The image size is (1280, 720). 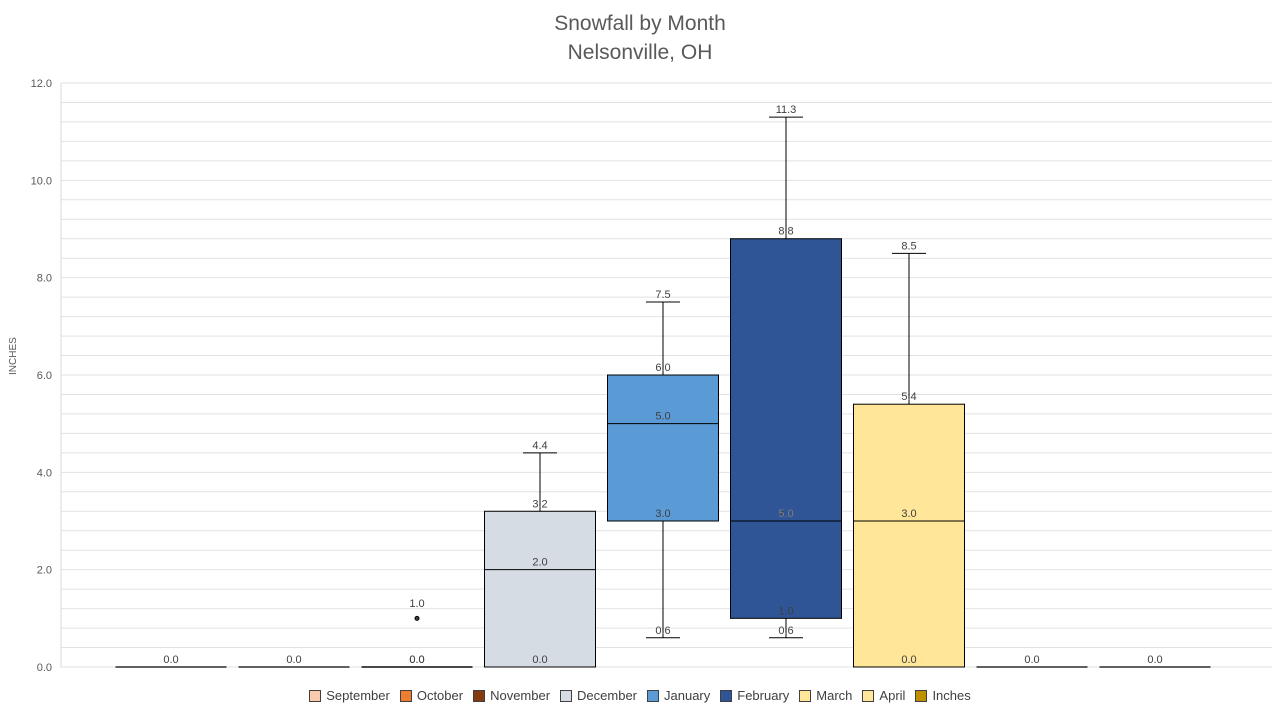 I want to click on data-label: 2.0, so click(x=539, y=563).